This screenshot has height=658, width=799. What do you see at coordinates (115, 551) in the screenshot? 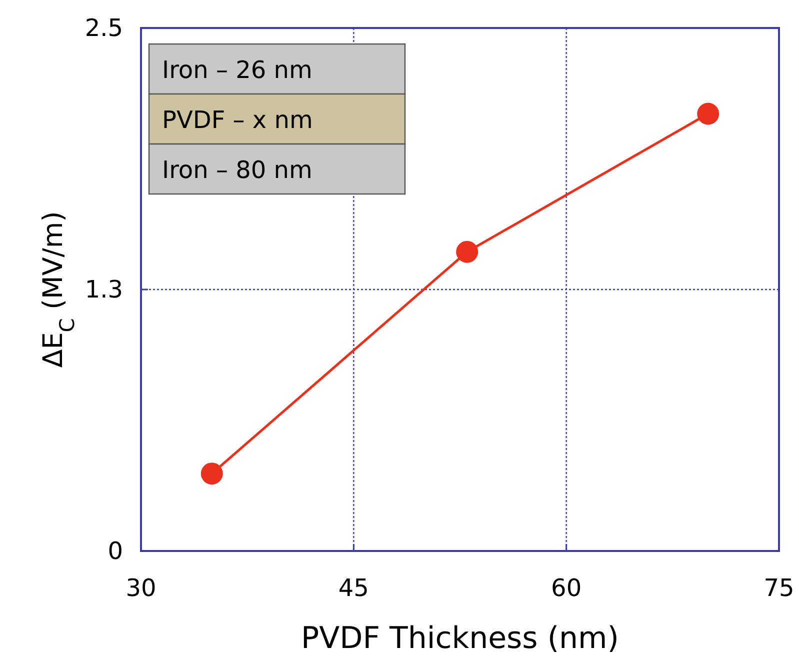
I see `y-tick-label: 0` at bounding box center [115, 551].